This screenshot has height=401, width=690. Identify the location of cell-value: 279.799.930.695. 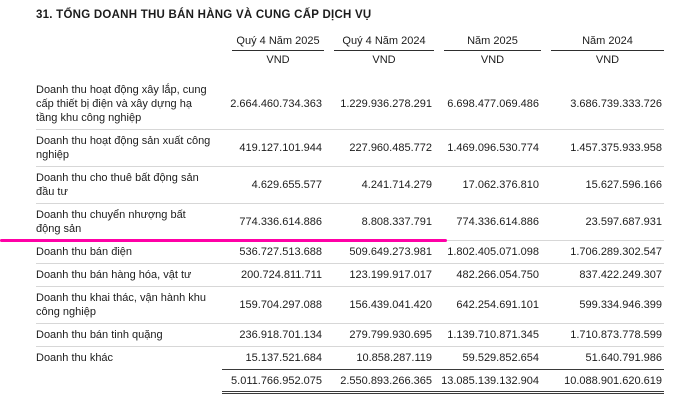
(379, 335).